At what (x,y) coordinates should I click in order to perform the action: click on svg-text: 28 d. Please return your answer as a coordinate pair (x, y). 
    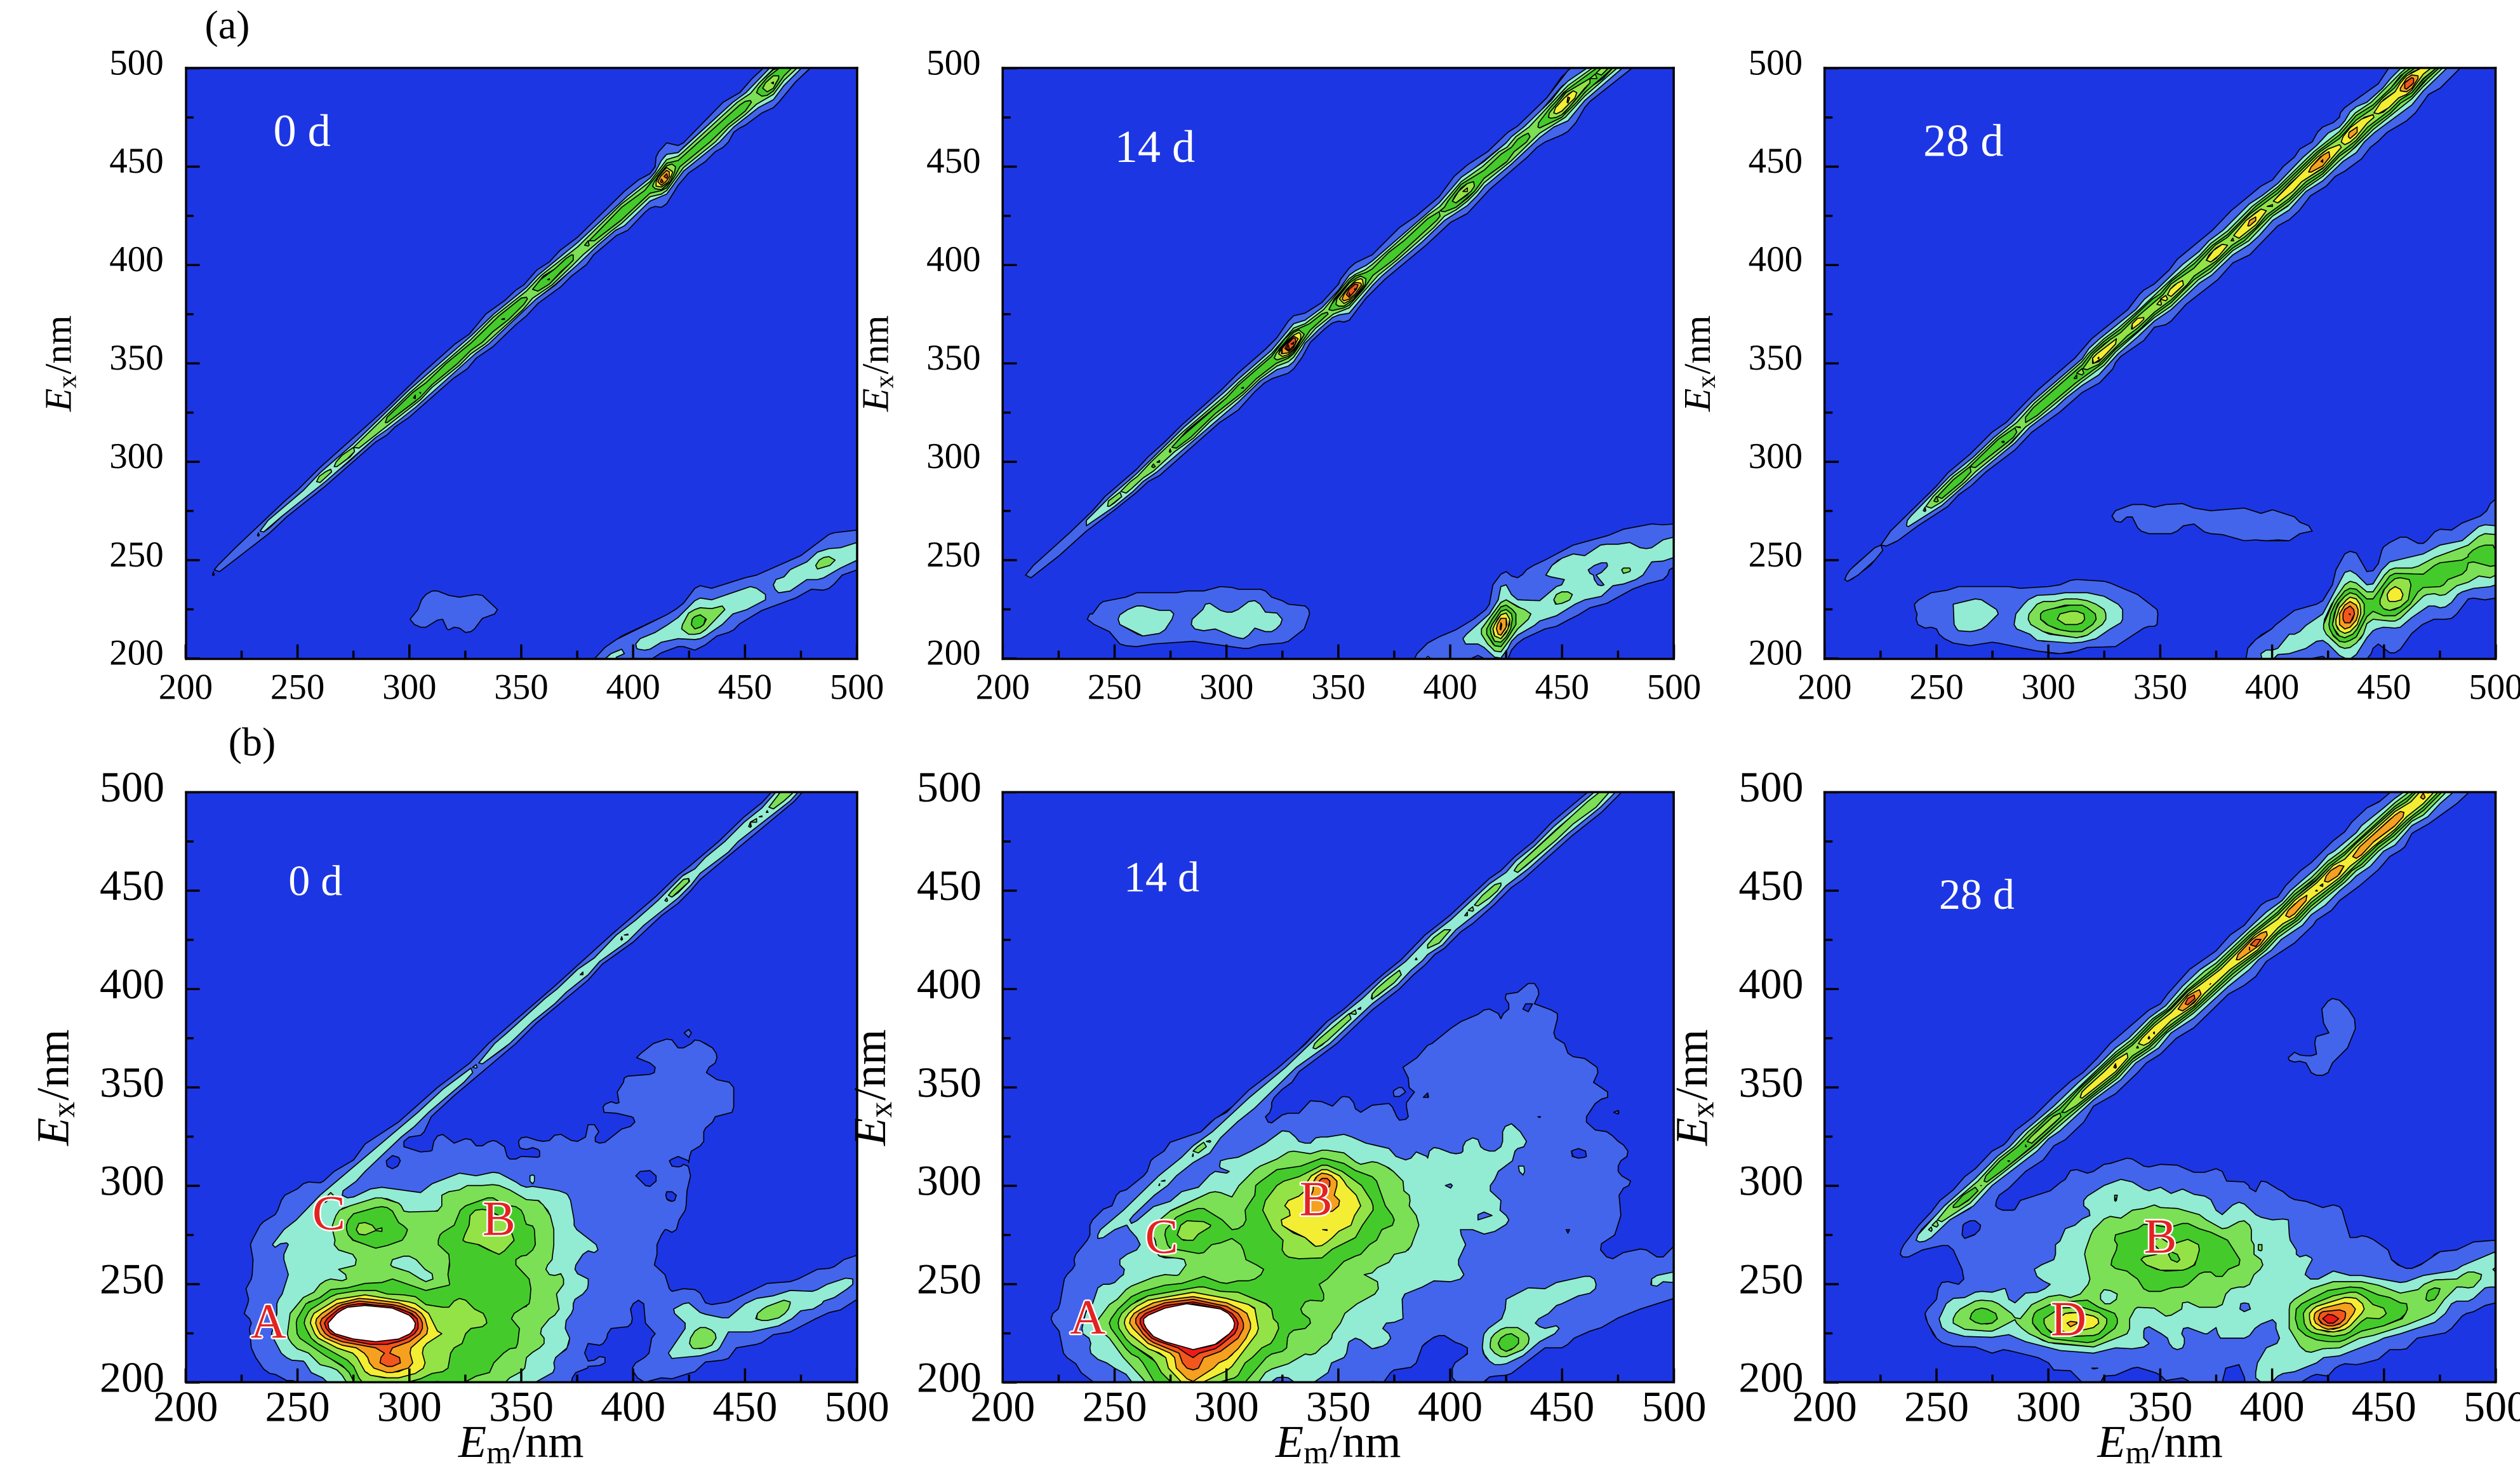
    Looking at the image, I should click on (1963, 141).